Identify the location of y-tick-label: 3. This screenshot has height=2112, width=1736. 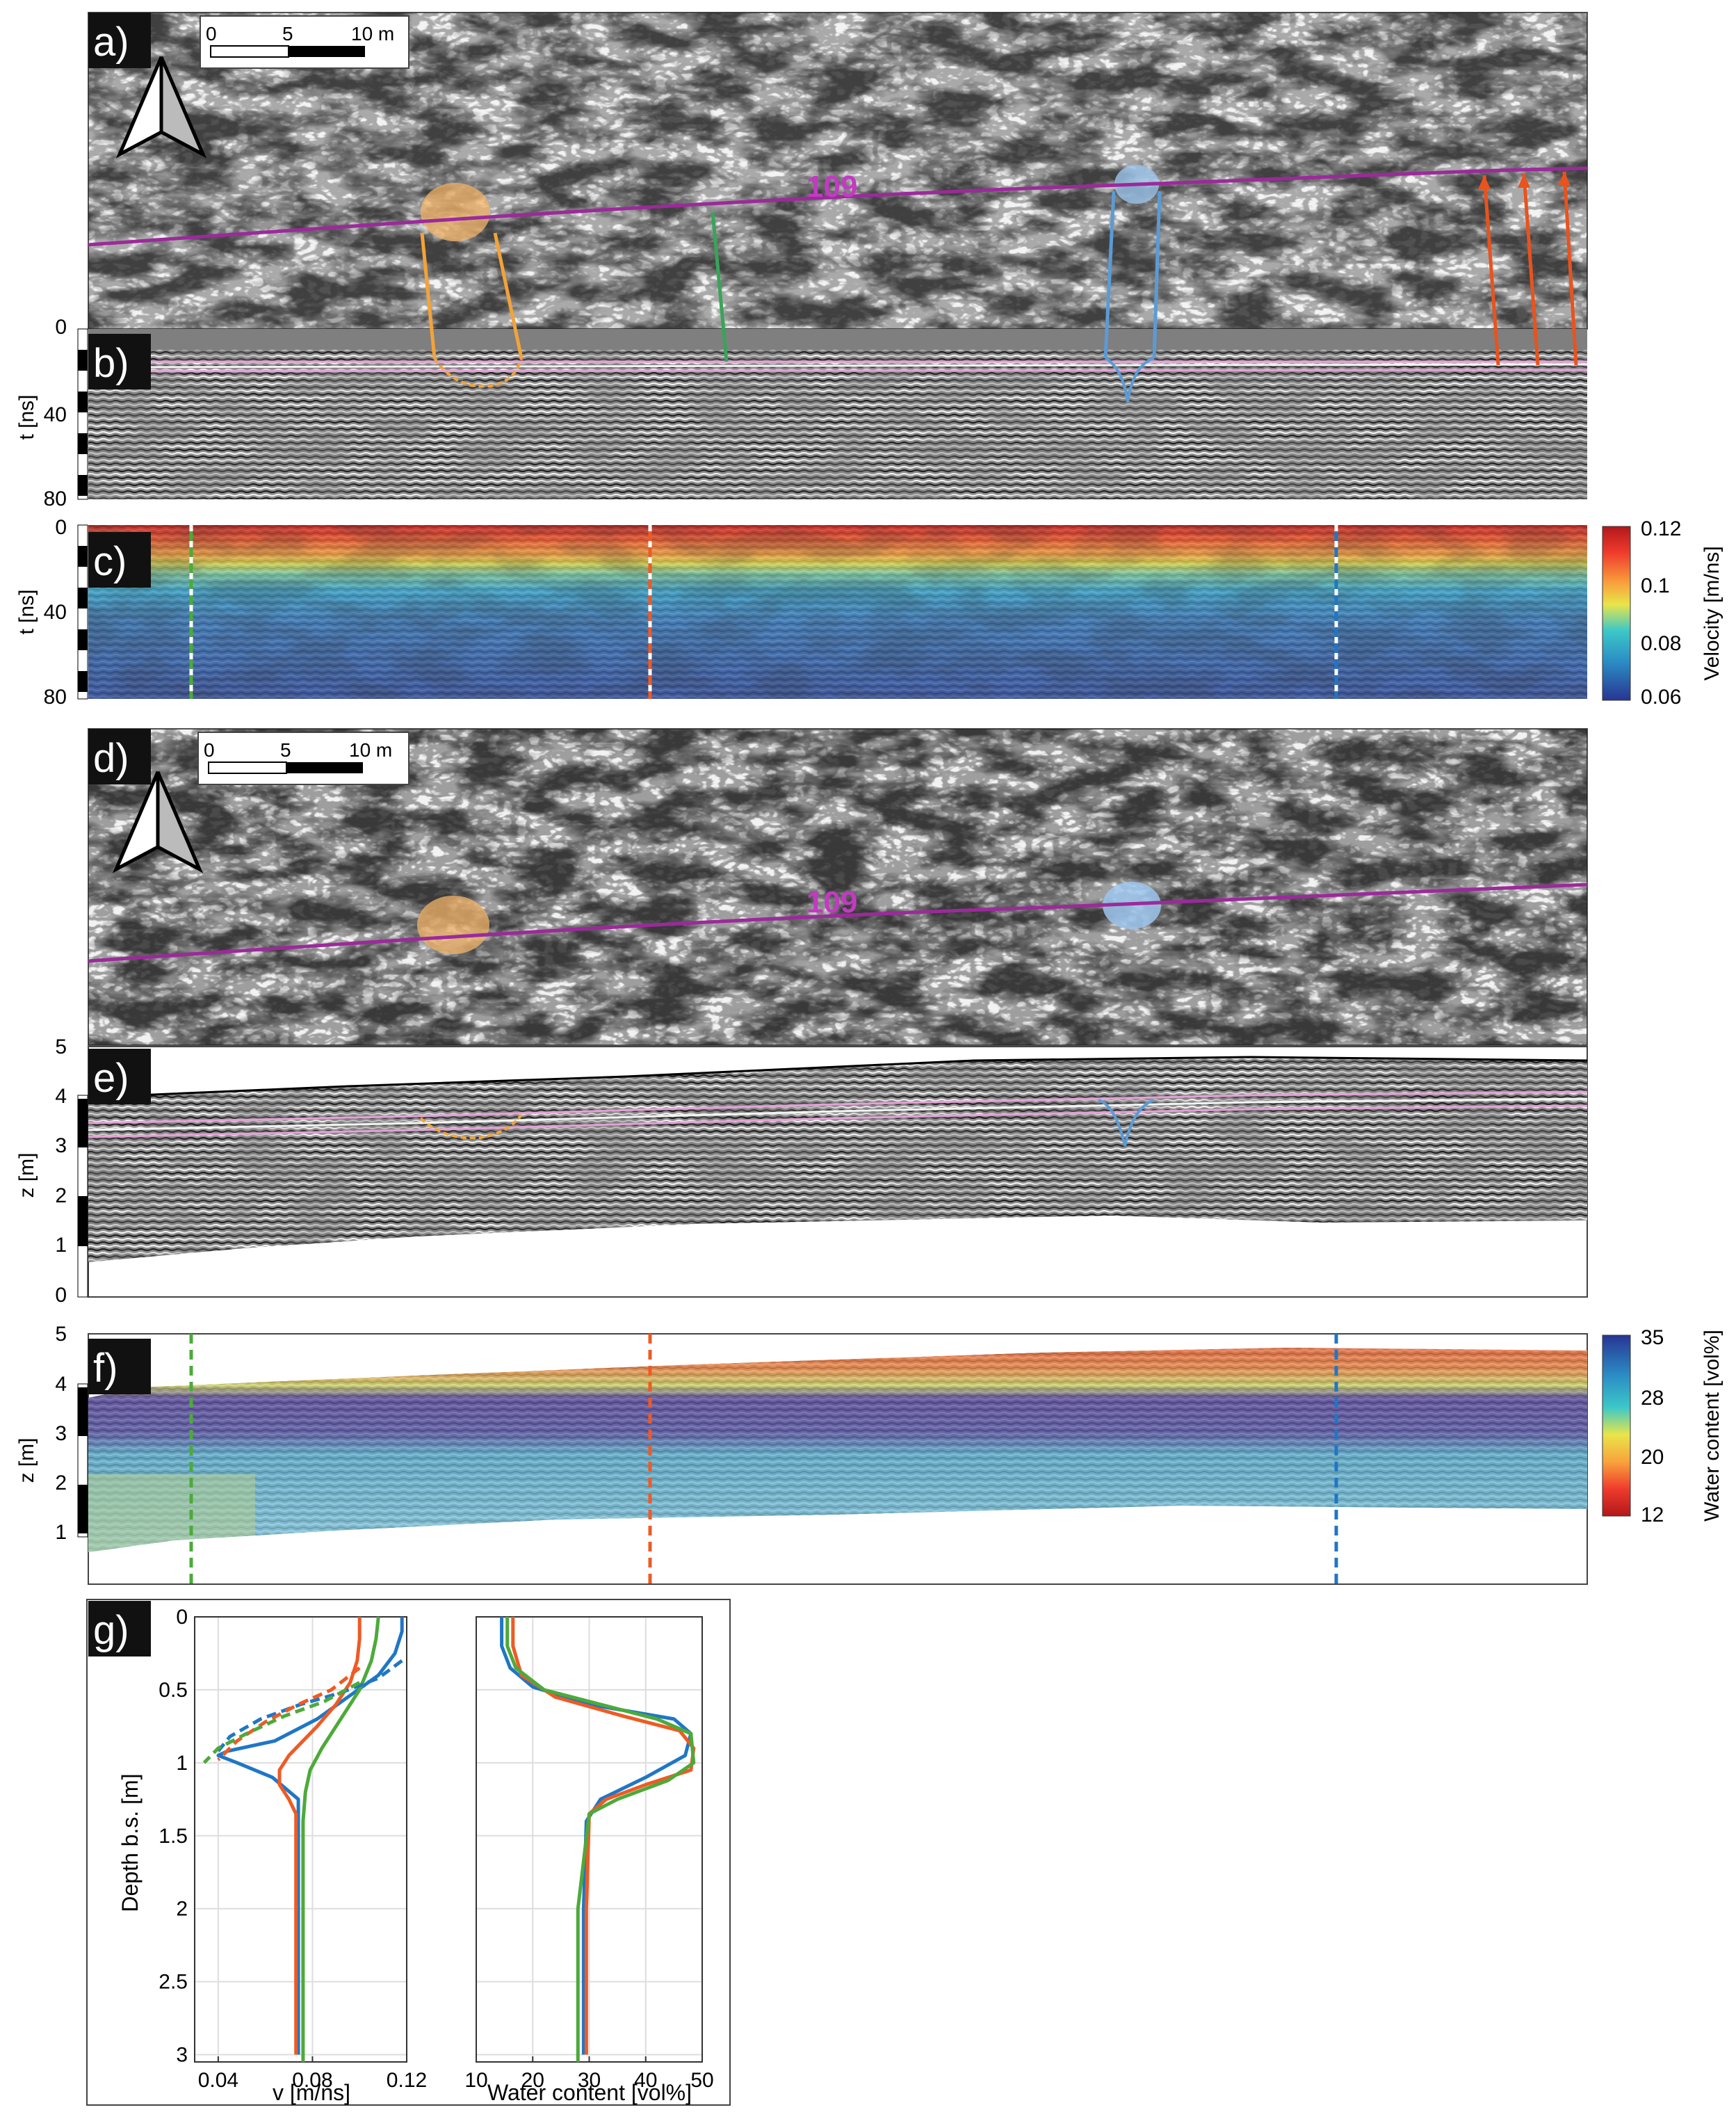
(182, 2055).